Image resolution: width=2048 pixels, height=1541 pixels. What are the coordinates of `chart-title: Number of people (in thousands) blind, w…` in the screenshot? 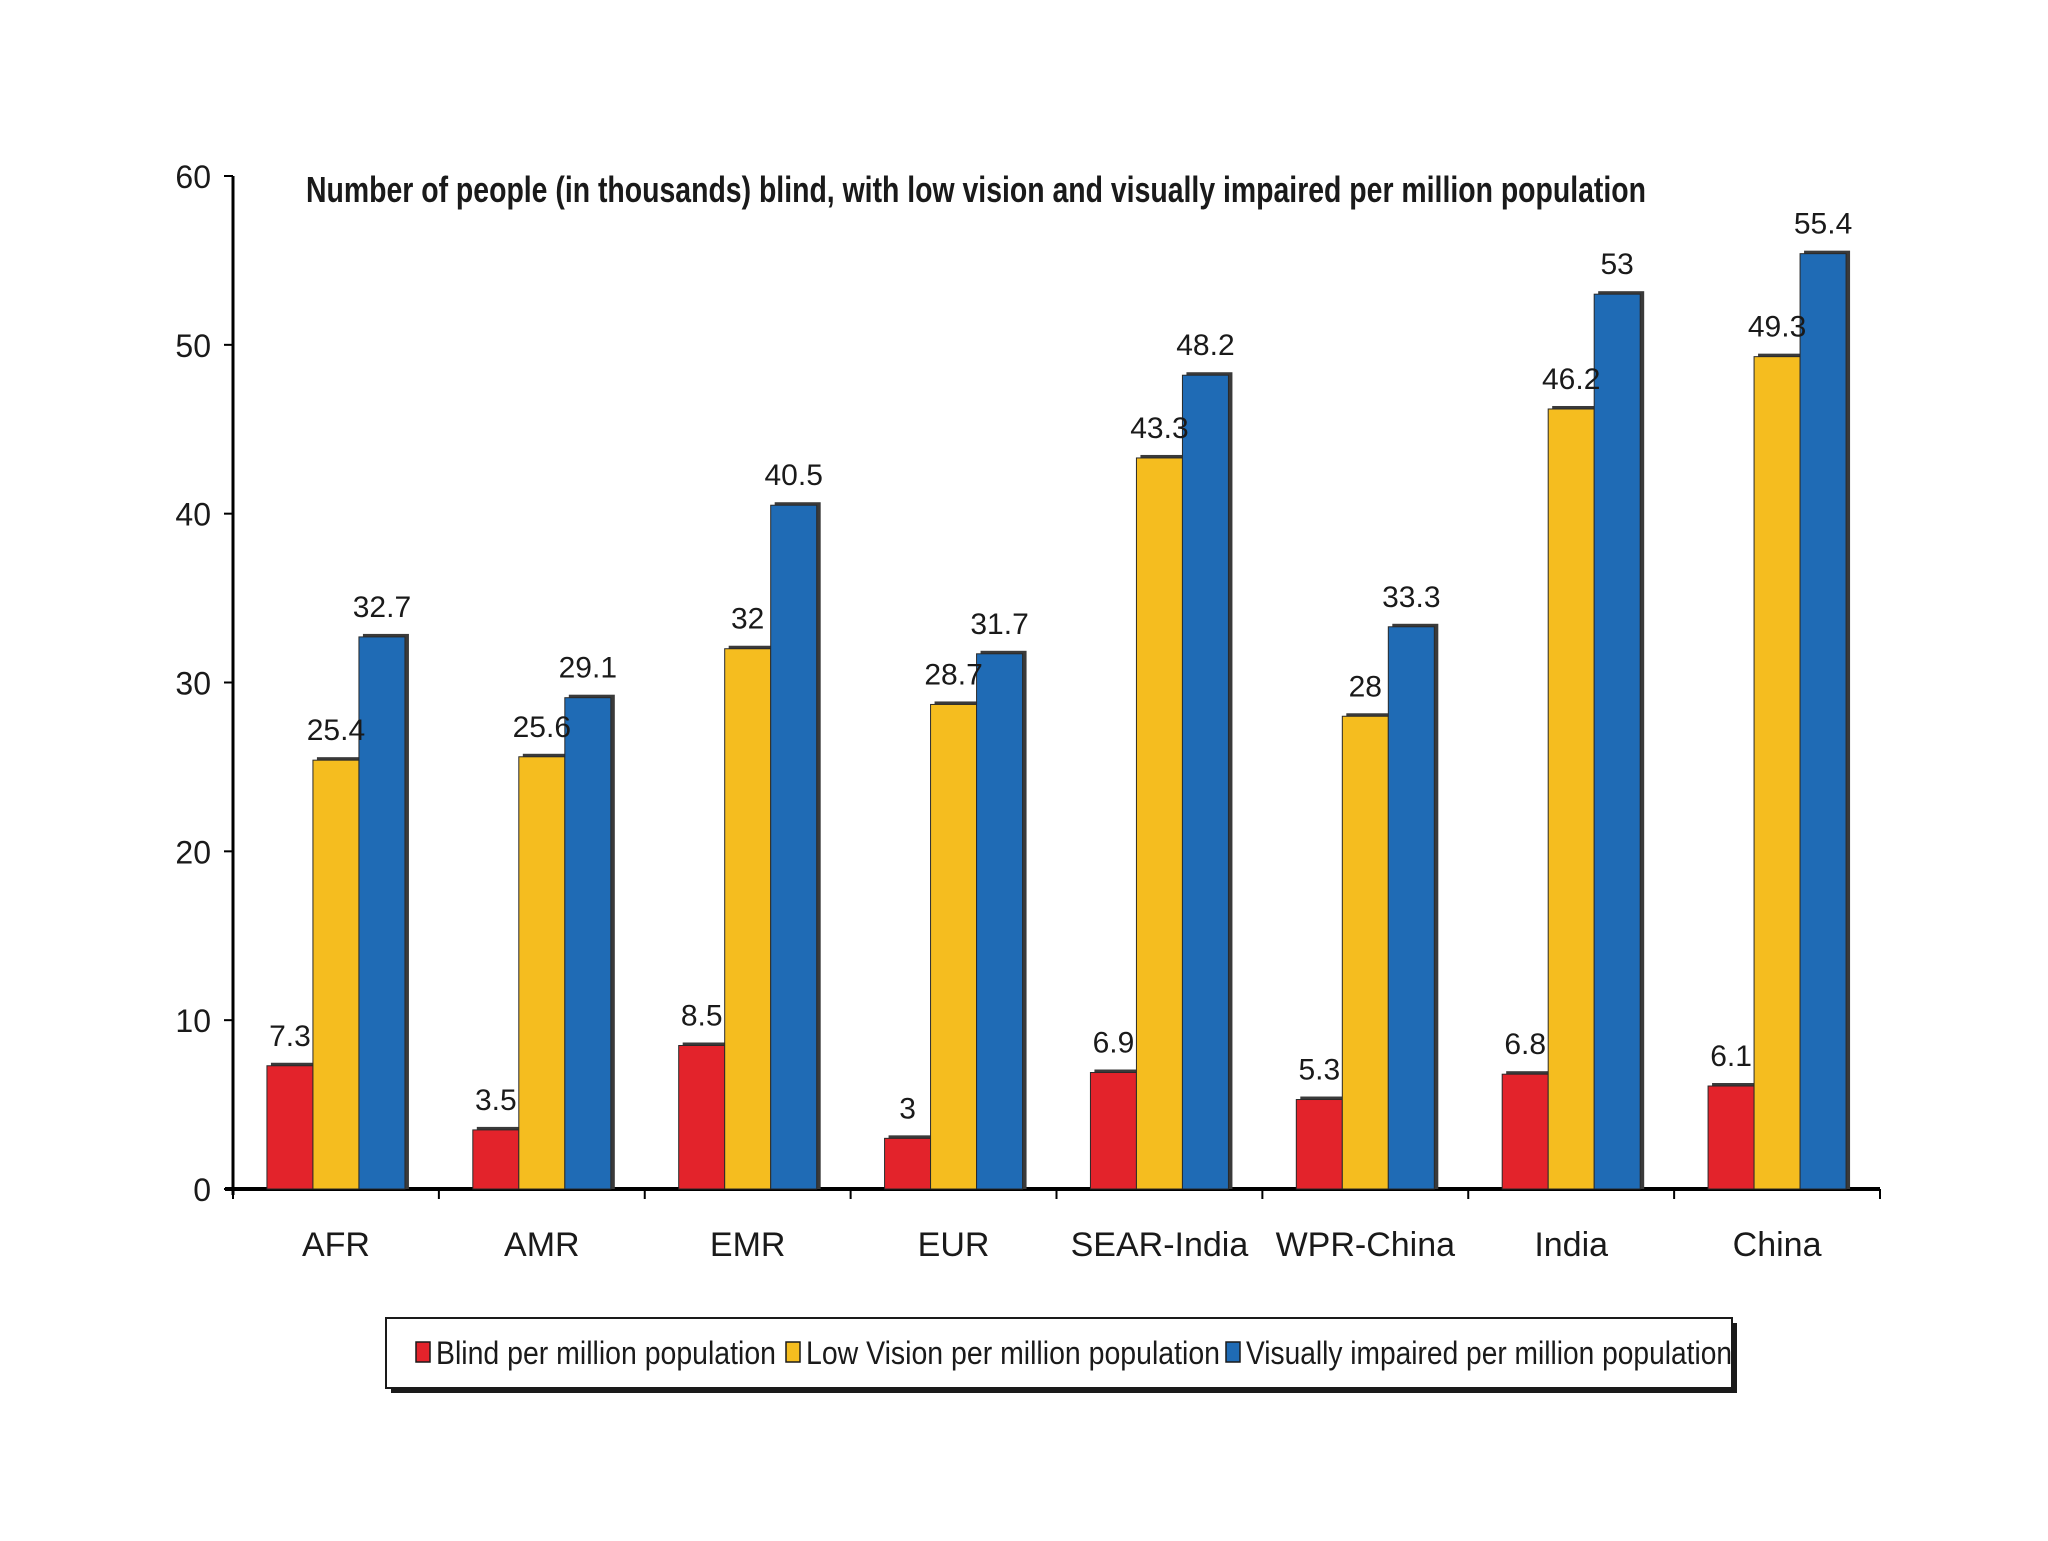 It's located at (976, 189).